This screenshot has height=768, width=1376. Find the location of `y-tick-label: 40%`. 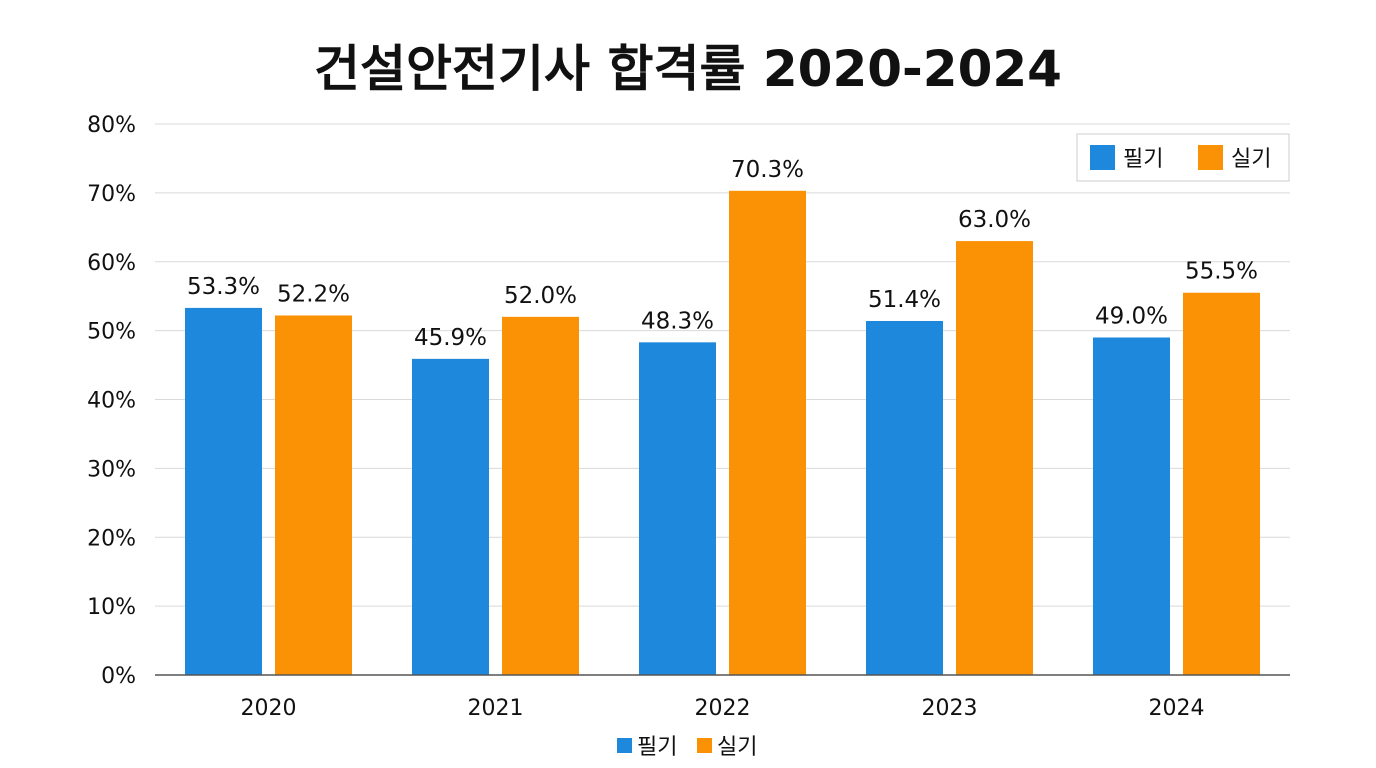

y-tick-label: 40% is located at coordinates (111, 401).